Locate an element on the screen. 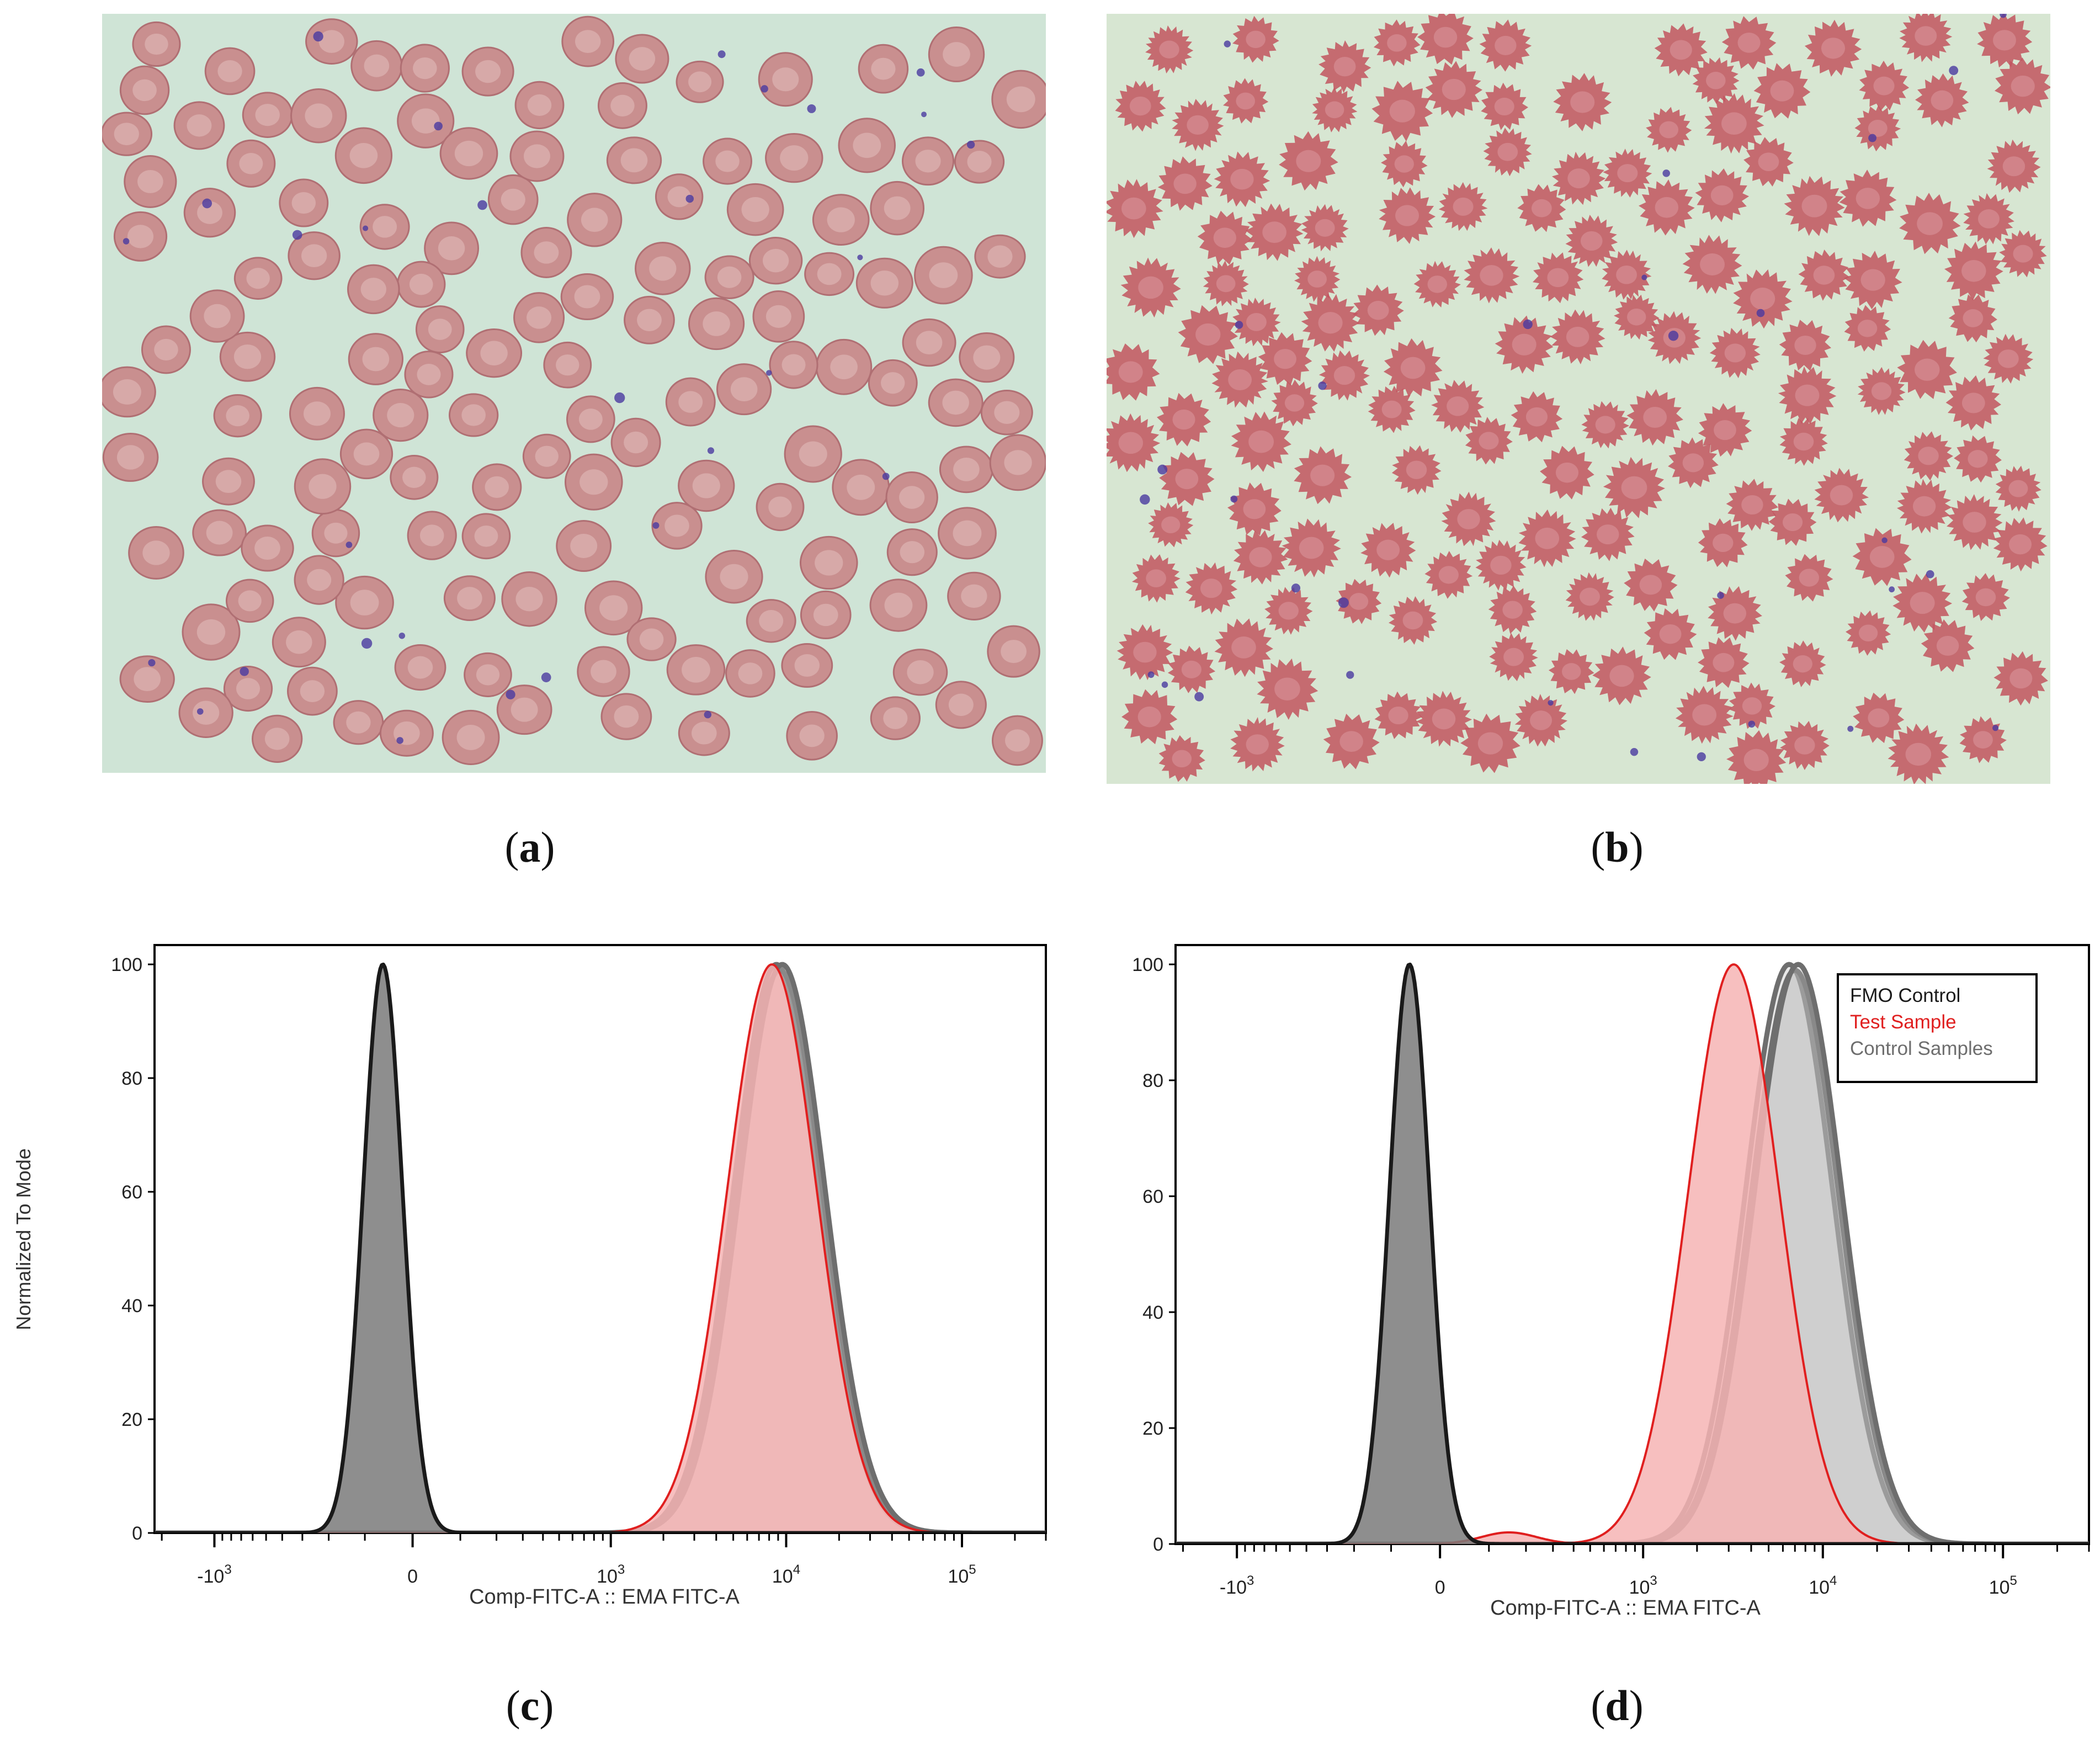  x-tick-label: 0 is located at coordinates (413, 1576).